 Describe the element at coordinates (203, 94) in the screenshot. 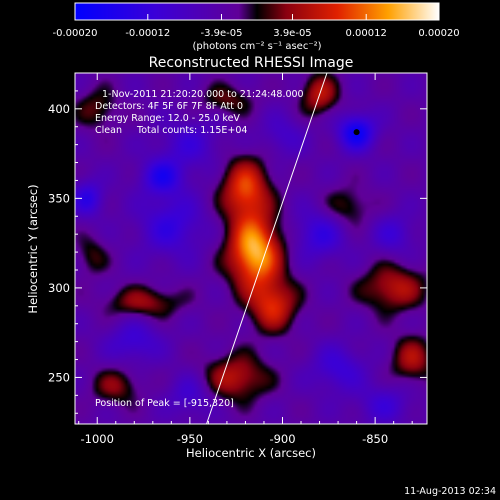

I see `annotation-time-range: 1-Nov-2011 21:20:20.000 to 21:24:48.000` at that location.